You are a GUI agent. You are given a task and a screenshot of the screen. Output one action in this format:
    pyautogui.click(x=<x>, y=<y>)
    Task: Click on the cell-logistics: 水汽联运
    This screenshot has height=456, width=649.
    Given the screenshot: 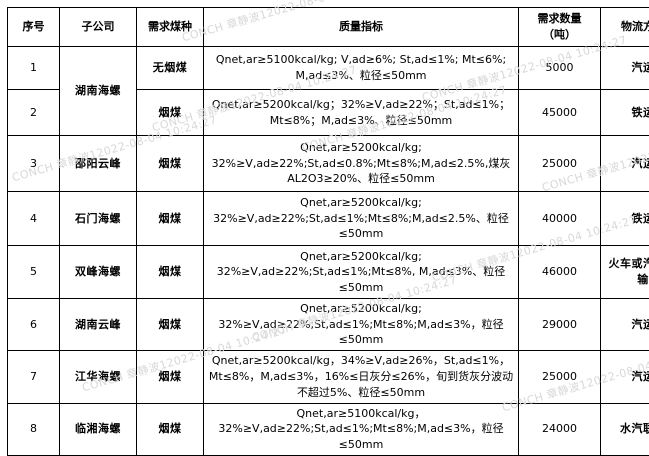 What is the action you would take?
    pyautogui.click(x=625, y=429)
    